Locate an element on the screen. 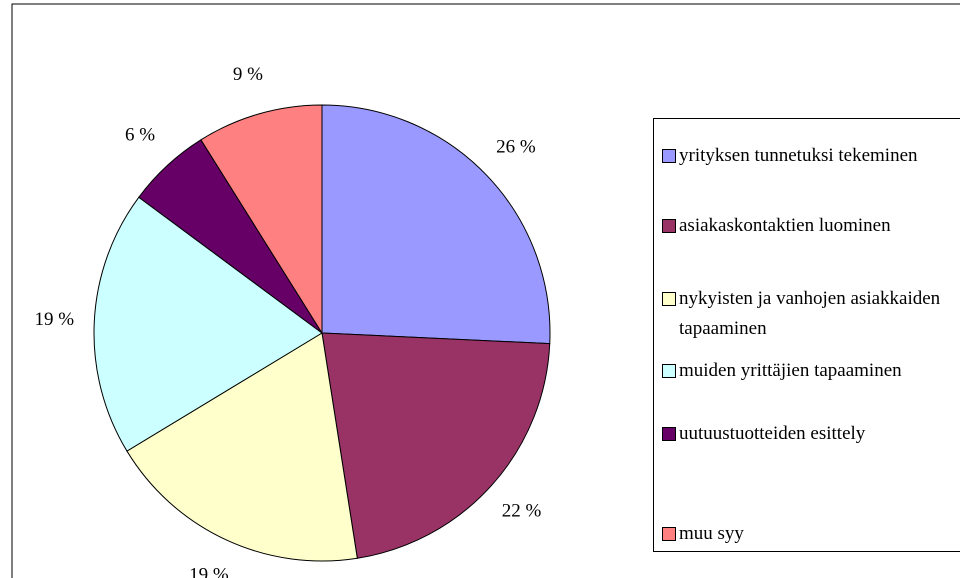 The width and height of the screenshot is (960, 578). legend-item: yrityksen tunnetuksi tekeminen is located at coordinates (811, 156).